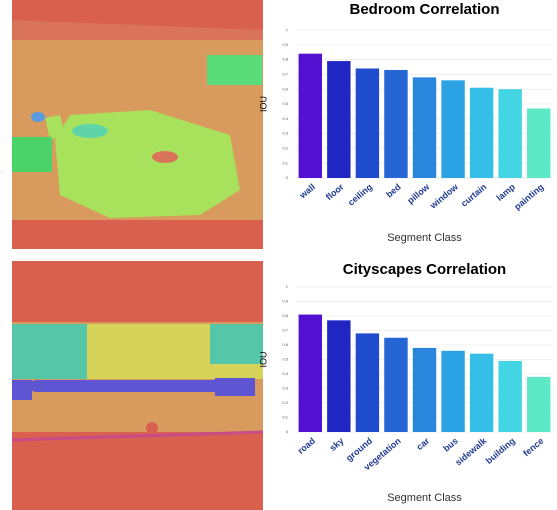 This screenshot has height=510, width=557. I want to click on x-tick-label: sidewalk, so click(471, 451).